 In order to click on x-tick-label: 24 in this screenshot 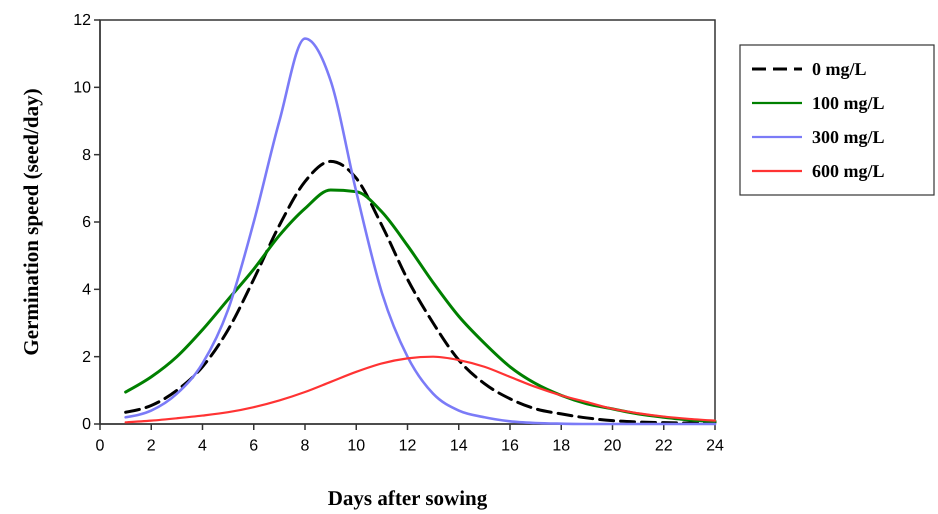, I will do `click(715, 446)`.